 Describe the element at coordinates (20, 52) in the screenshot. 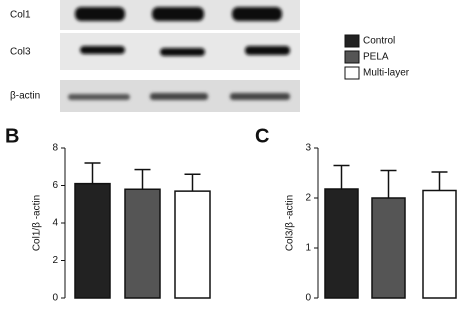

I see `blot-label: Col3` at that location.